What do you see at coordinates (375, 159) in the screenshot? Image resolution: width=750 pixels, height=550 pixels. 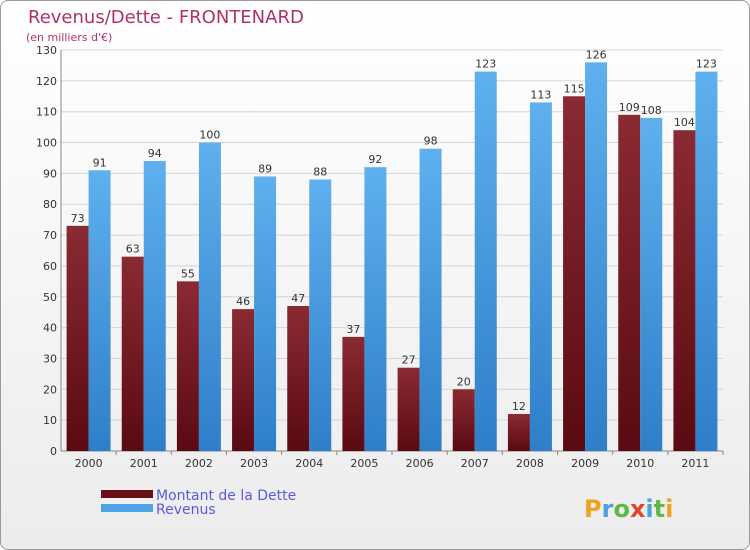 I see `value-label-revenus: 92` at bounding box center [375, 159].